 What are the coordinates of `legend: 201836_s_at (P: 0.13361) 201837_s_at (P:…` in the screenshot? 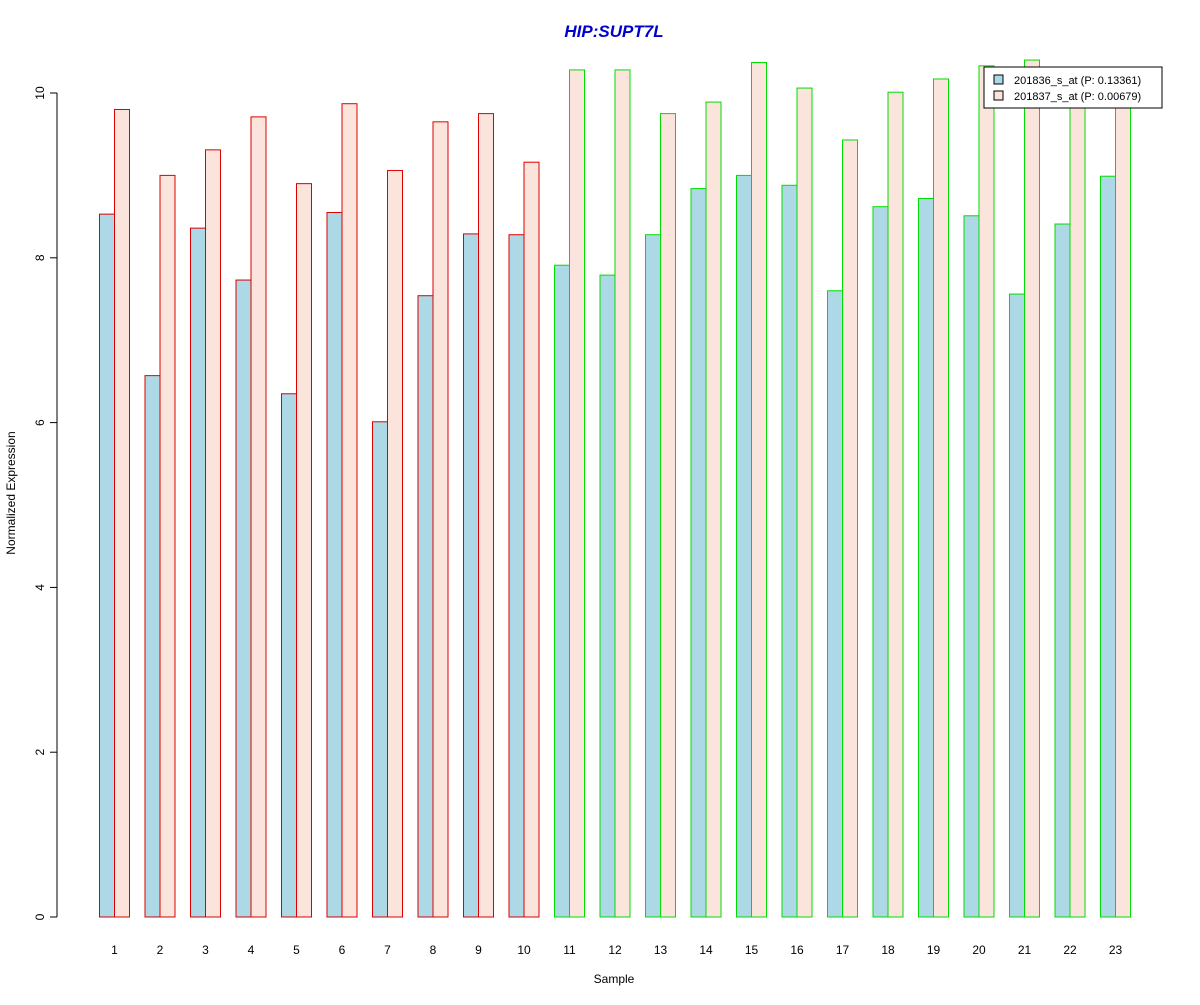 It's located at (1073, 87).